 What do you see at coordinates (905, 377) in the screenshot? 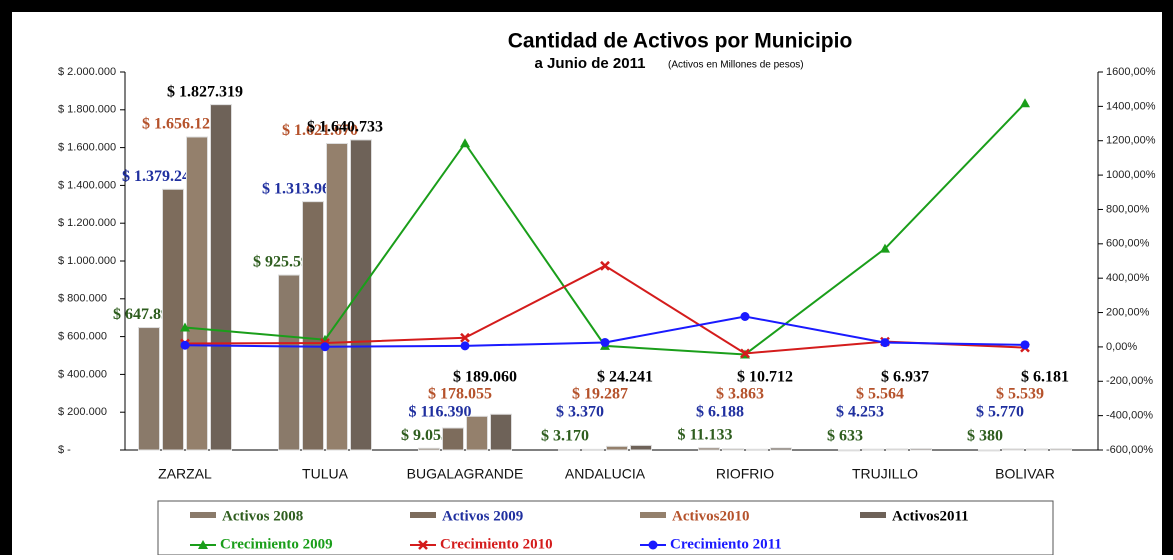
I see `value-label: $ 6.937` at bounding box center [905, 377].